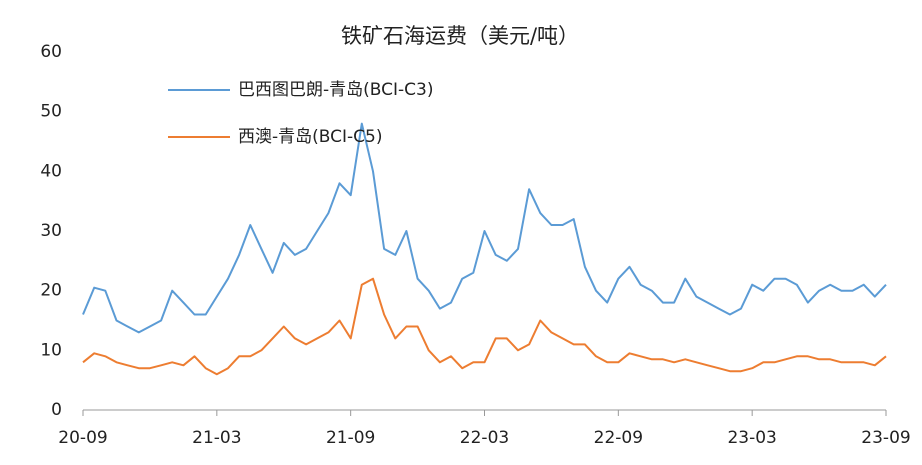  Describe the element at coordinates (310, 137) in the screenshot. I see `legend-label: 西澳-青岛(BCI-C5)` at that location.